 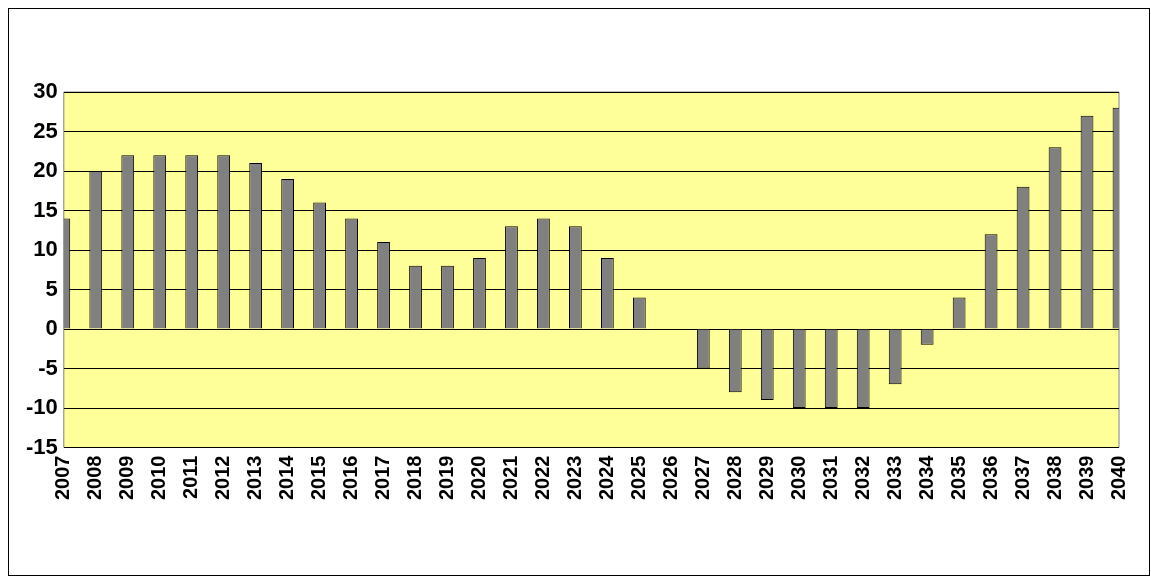 I want to click on y-tick-label: 30, so click(x=45, y=91).